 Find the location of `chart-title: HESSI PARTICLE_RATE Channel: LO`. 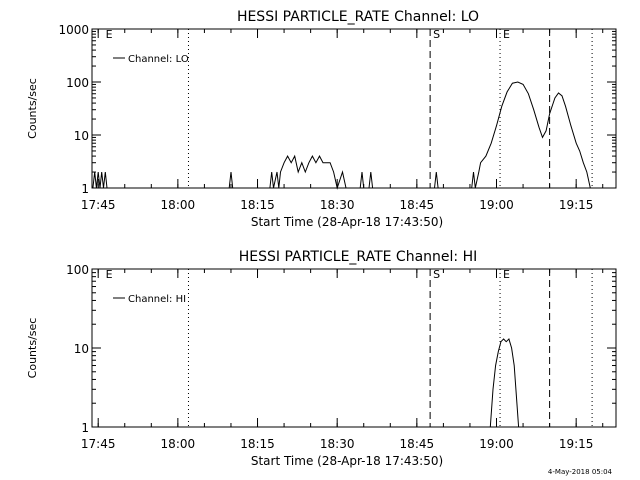

chart-title: HESSI PARTICLE_RATE Channel: LO is located at coordinates (358, 17).